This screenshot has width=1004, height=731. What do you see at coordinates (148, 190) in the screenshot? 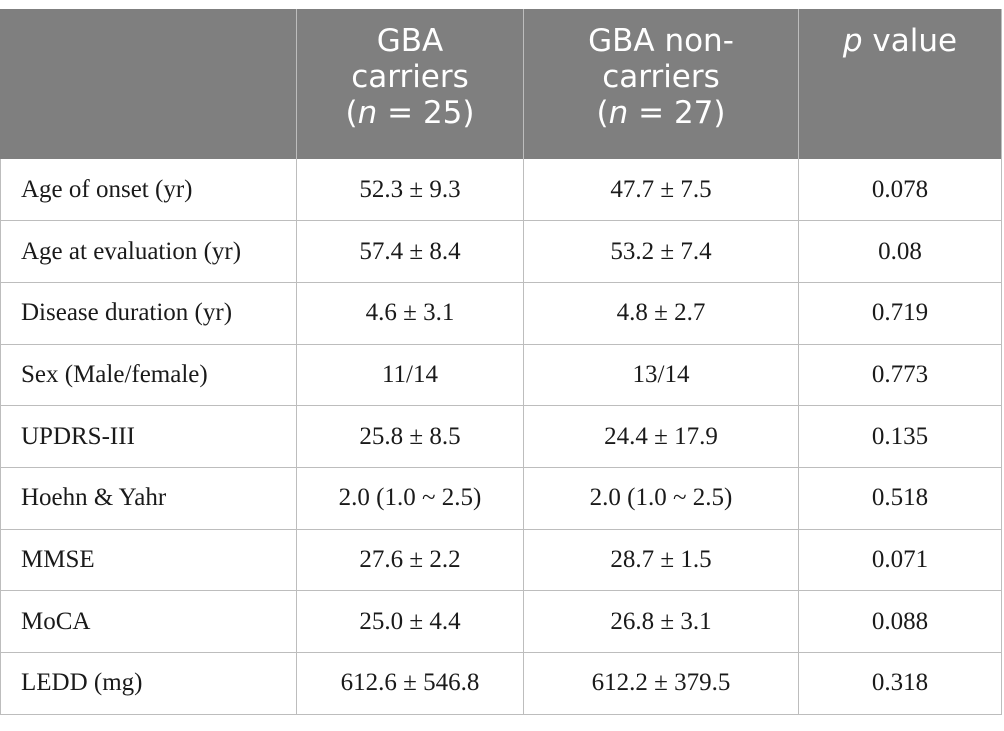
I see `row-label: Age of onset (yr)` at bounding box center [148, 190].